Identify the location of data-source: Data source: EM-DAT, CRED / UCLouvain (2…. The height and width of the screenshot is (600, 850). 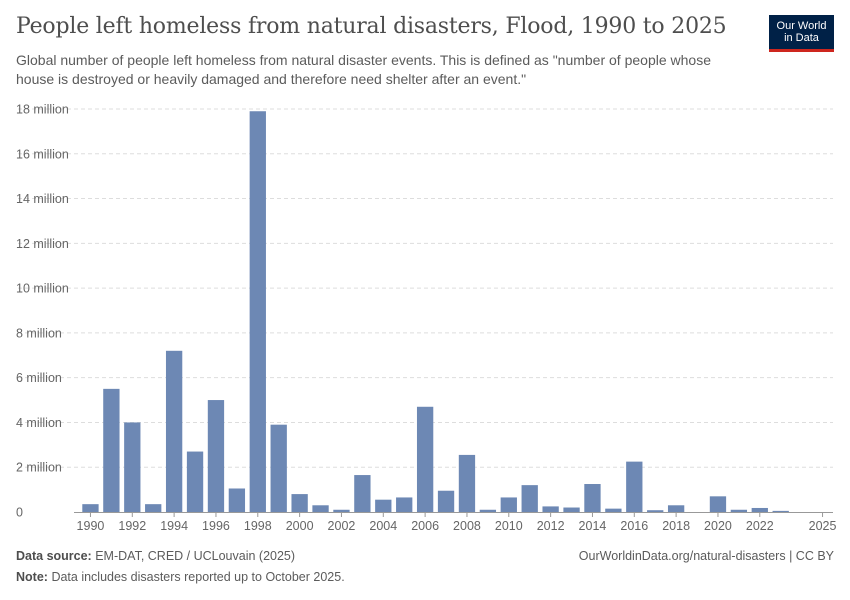
(155, 556).